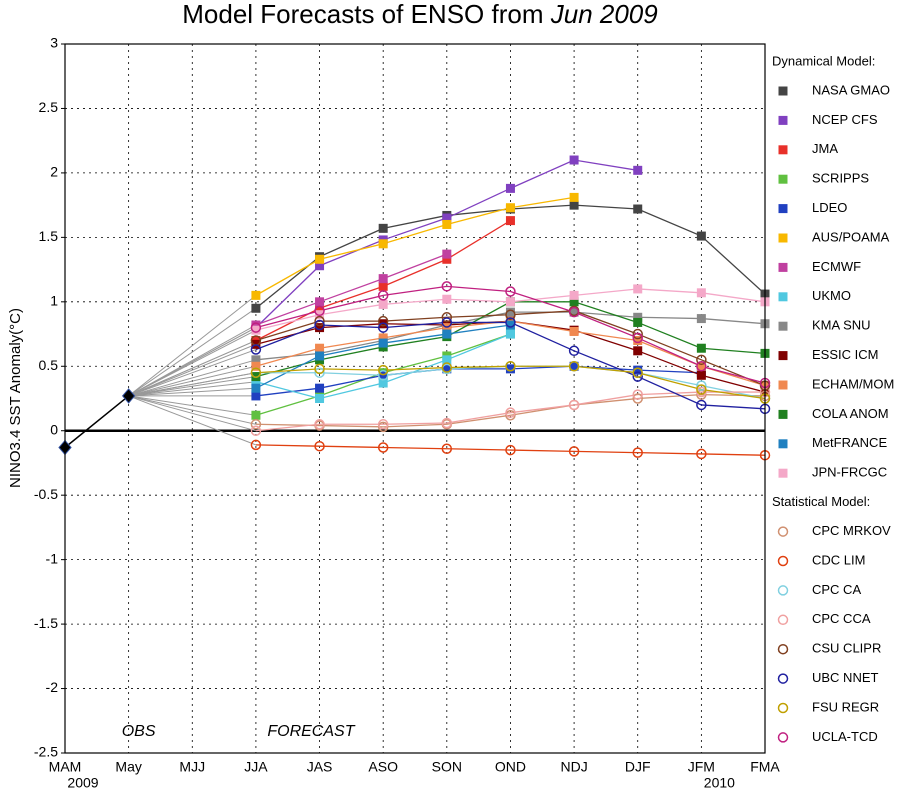 This screenshot has height=792, width=914. I want to click on x-tick-label: NDJ, so click(573, 767).